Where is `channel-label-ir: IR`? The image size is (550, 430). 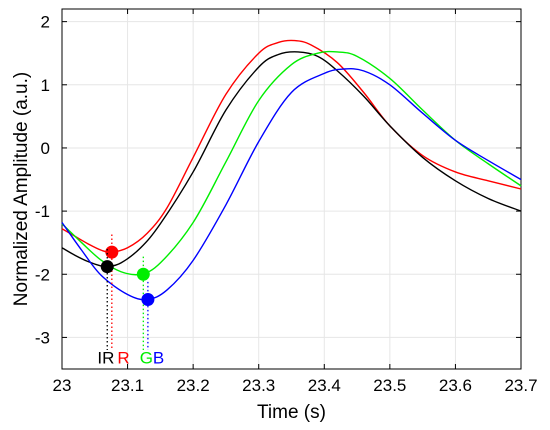
channel-label-ir: IR is located at coordinates (105, 358).